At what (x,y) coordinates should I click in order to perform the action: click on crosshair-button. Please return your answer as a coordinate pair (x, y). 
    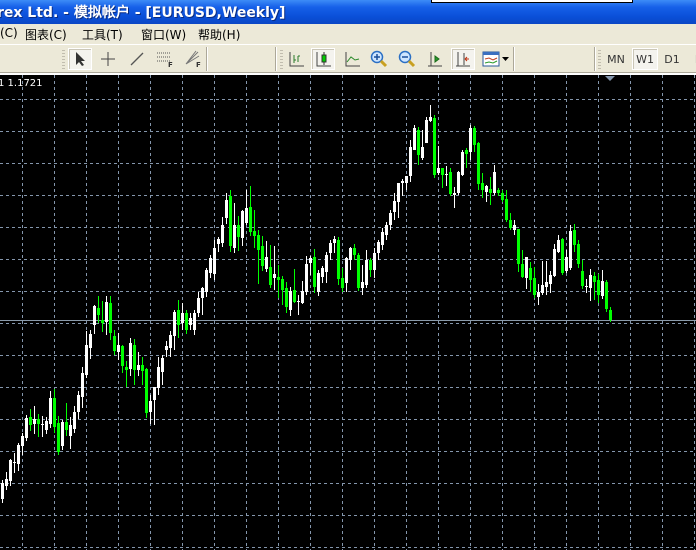
    Looking at the image, I should click on (108, 59).